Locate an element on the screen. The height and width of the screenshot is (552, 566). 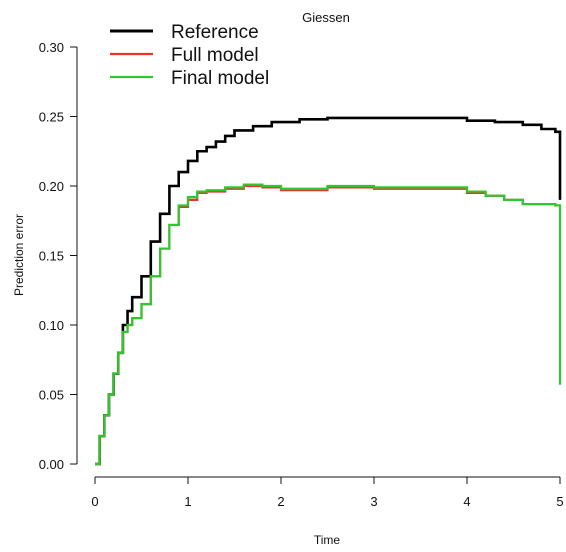
x-tick-label-5: 5 is located at coordinates (559, 501).